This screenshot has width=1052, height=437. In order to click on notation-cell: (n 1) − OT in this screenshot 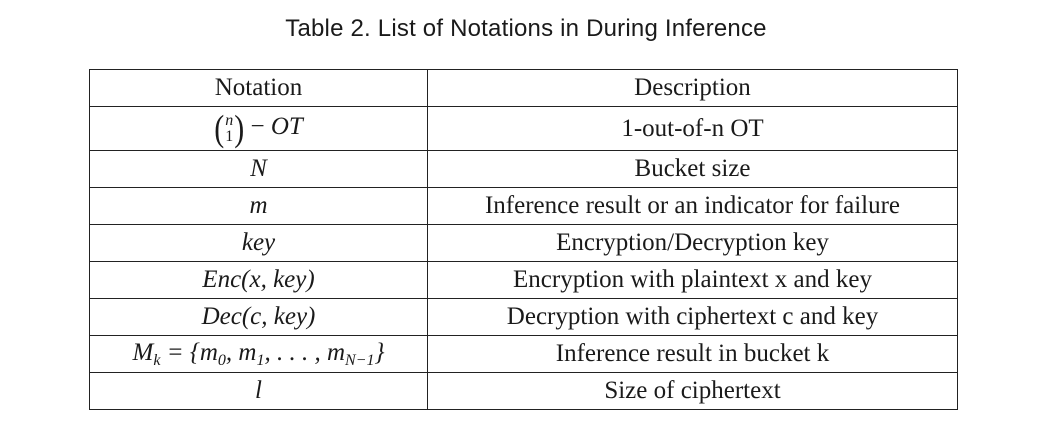, I will do `click(258, 128)`.